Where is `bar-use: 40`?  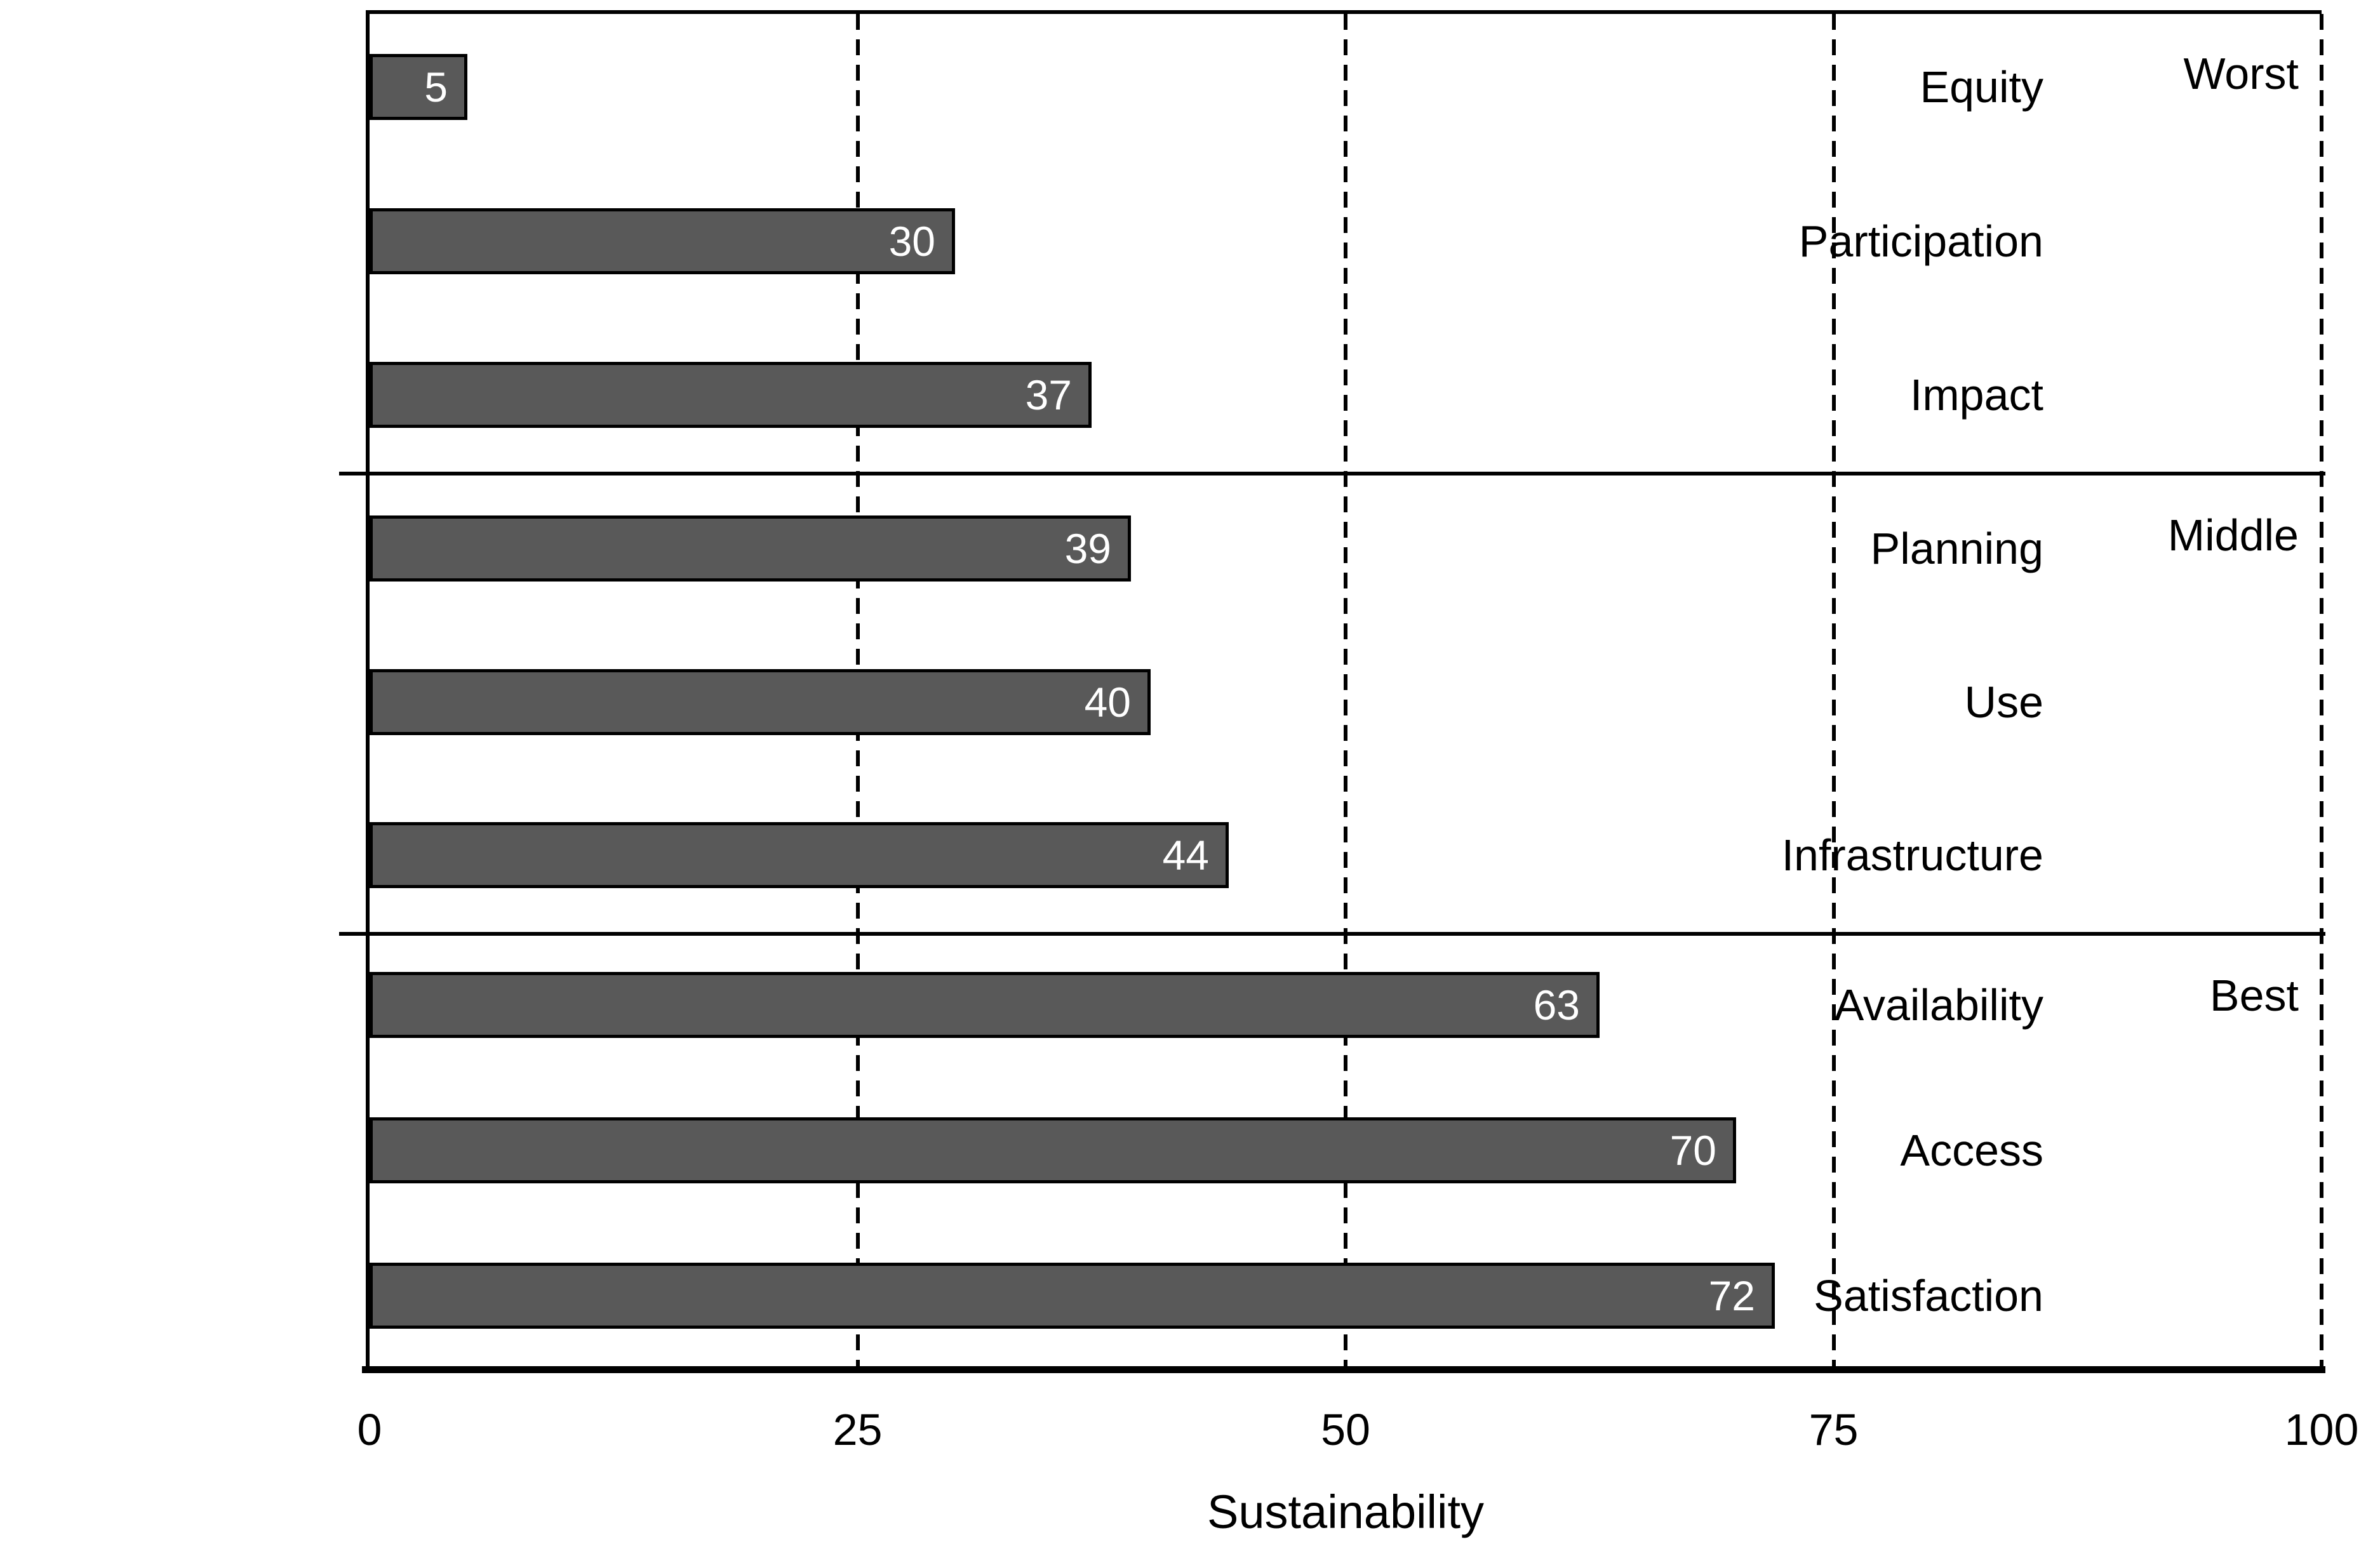 bar-use: 40 is located at coordinates (761, 702).